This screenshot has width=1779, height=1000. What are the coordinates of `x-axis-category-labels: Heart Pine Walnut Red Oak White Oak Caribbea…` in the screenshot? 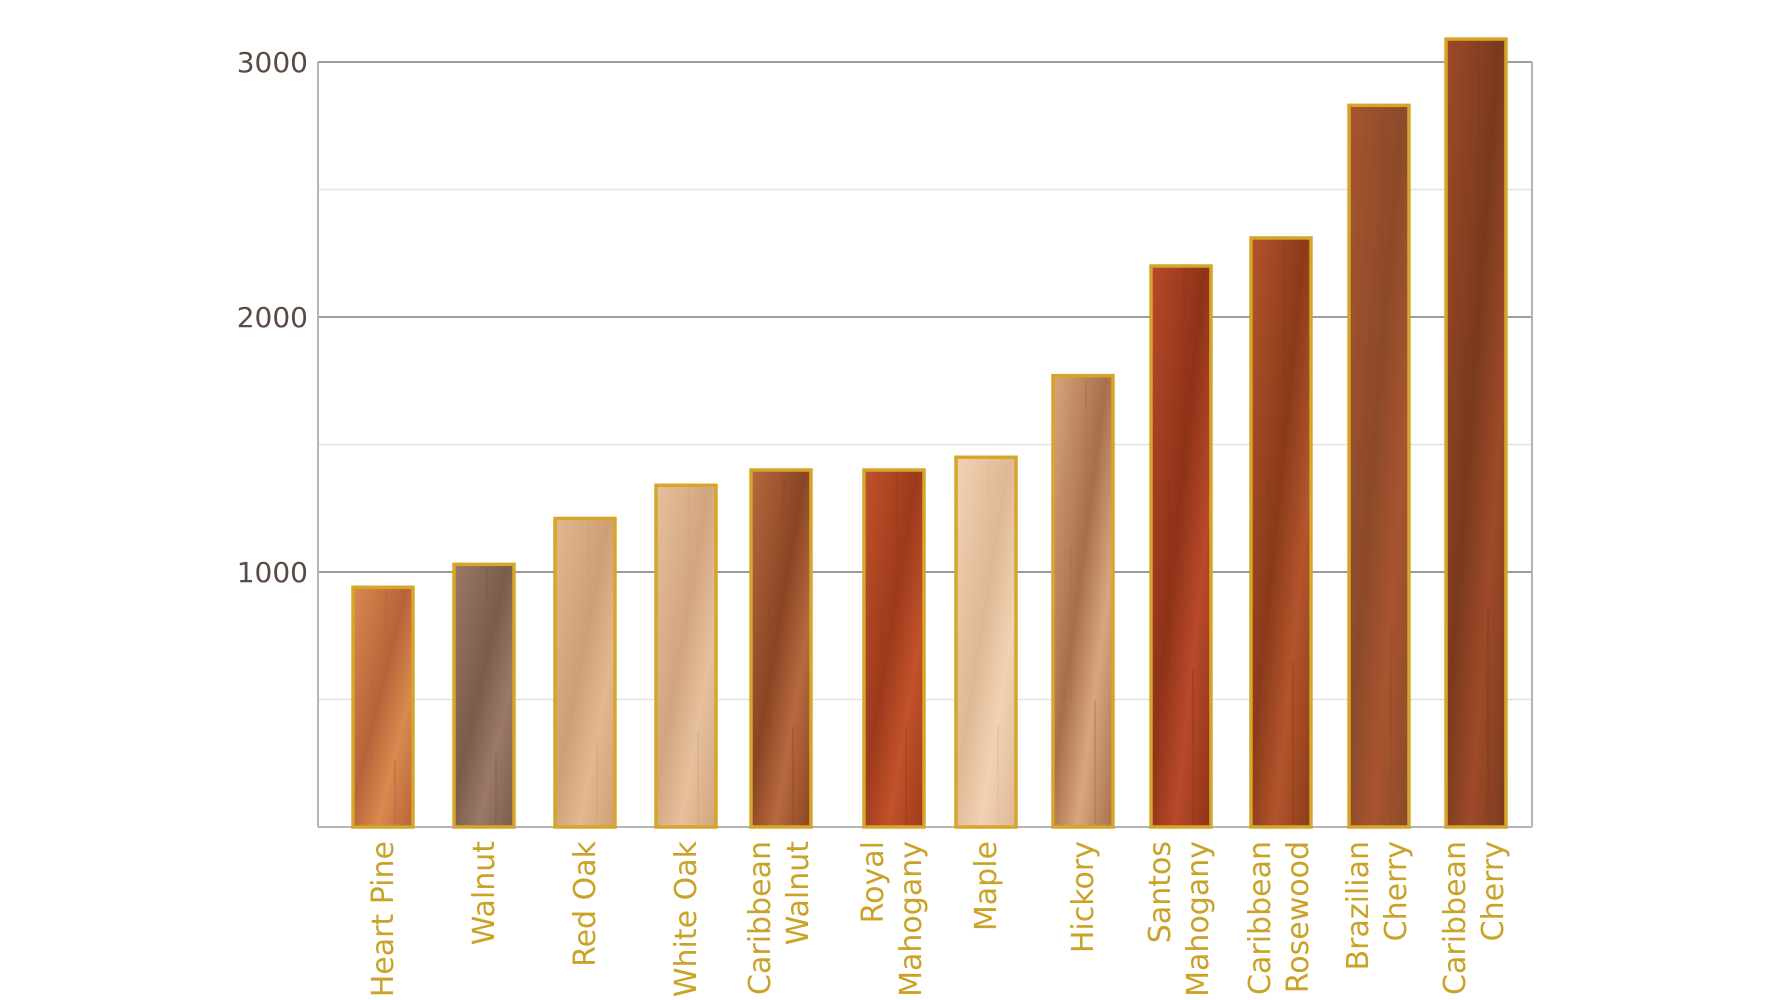 It's located at (938, 918).